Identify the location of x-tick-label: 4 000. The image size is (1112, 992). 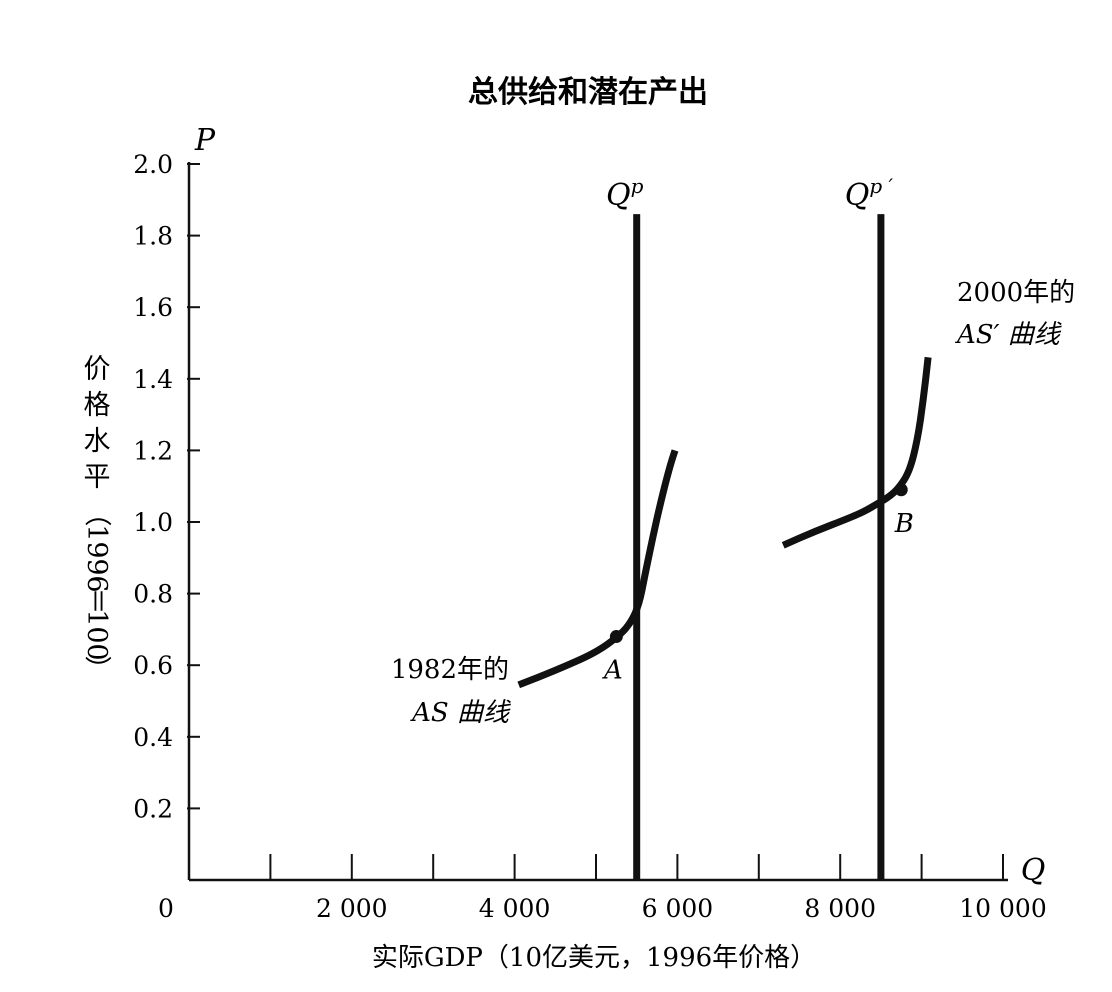
(515, 908).